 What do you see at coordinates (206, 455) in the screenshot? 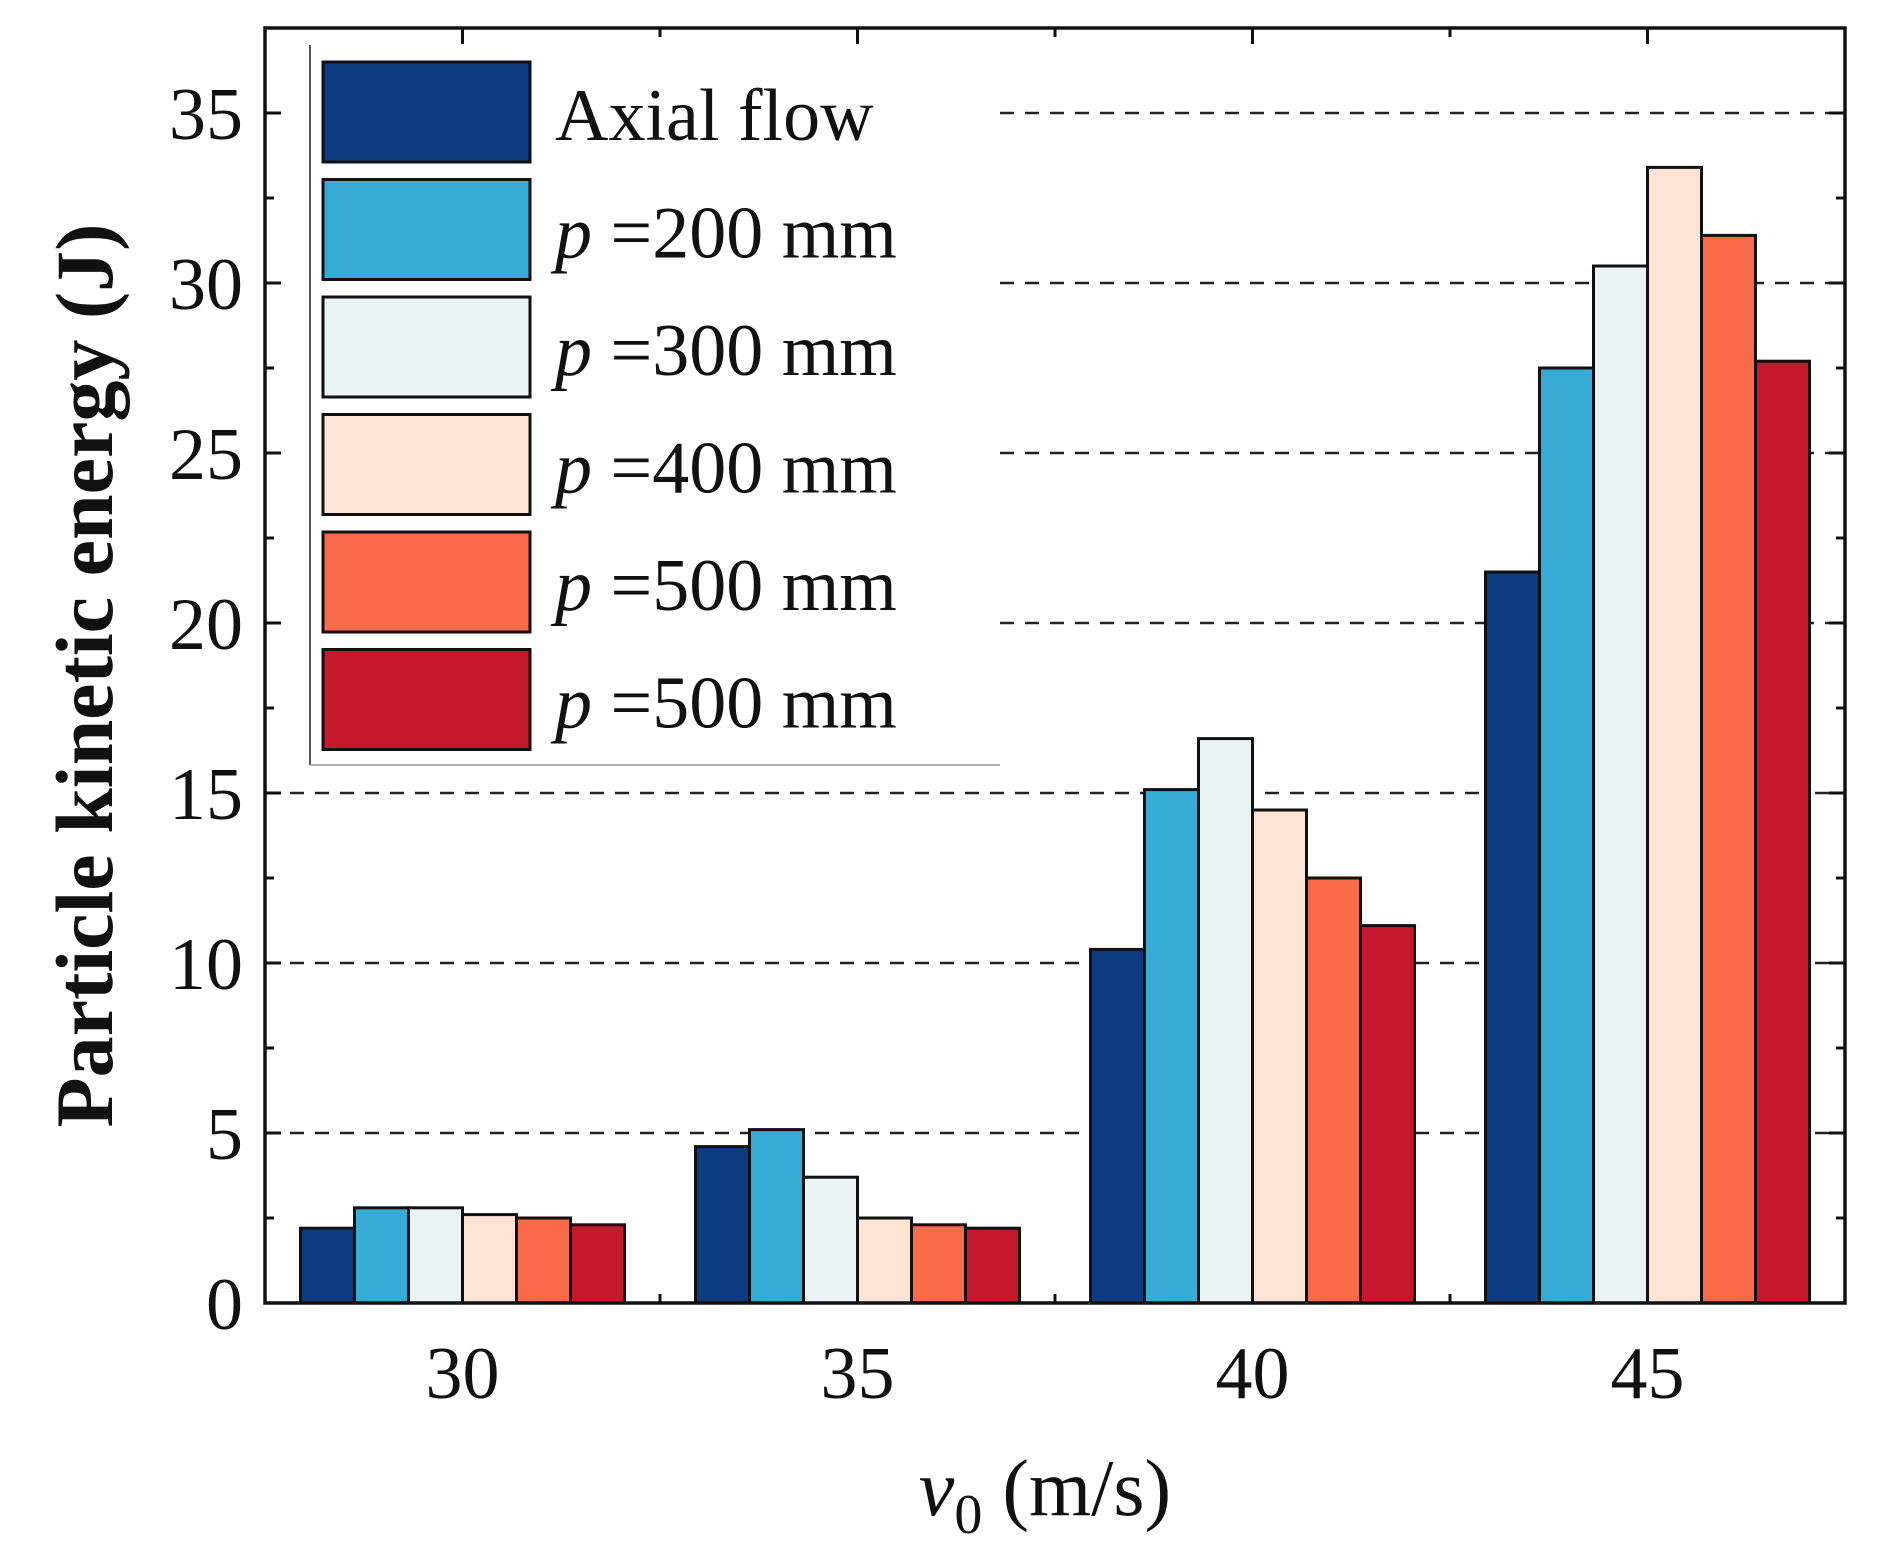
I see `y-tick-label: 25` at bounding box center [206, 455].